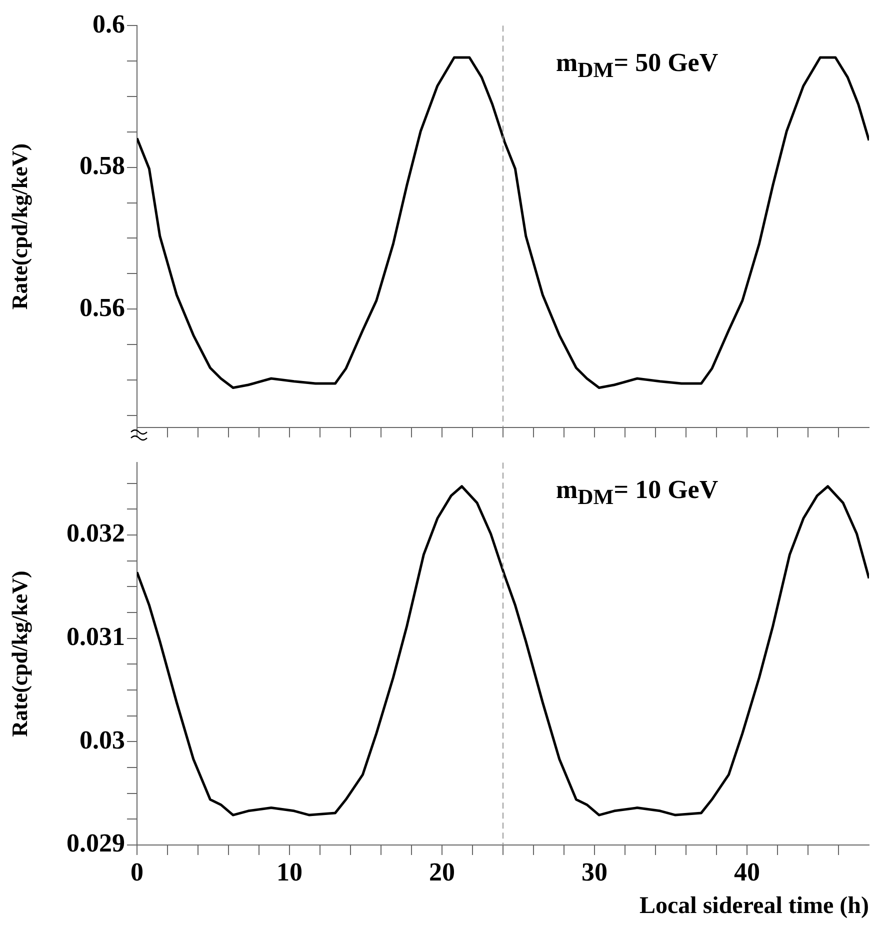 The width and height of the screenshot is (871, 934). I want to click on x-tick-label: 10, so click(289, 871).